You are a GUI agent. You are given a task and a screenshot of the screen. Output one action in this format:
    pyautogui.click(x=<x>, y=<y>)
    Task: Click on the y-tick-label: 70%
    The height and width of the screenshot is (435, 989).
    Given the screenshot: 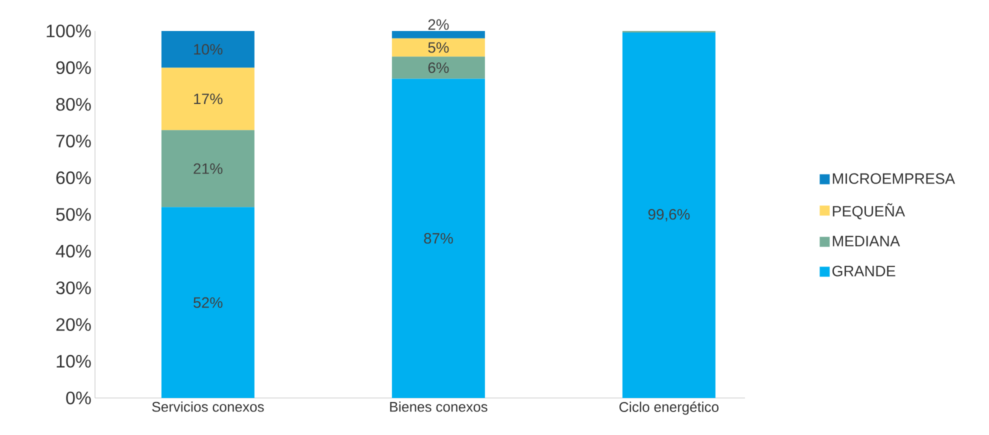 What is the action you would take?
    pyautogui.click(x=73, y=141)
    